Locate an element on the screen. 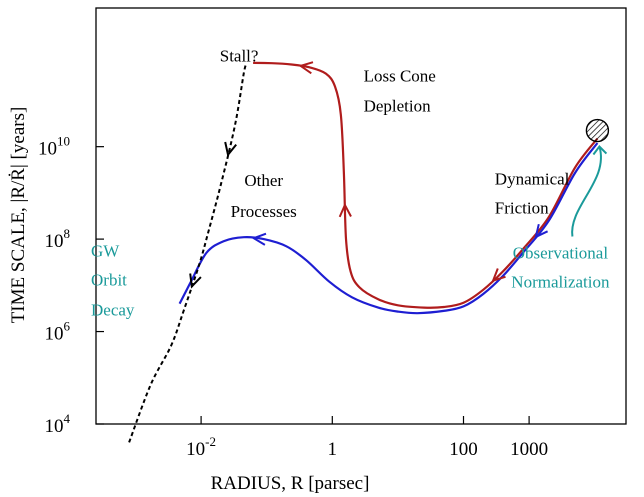 This screenshot has width=644, height=497. annotation-7: GW is located at coordinates (105, 251).